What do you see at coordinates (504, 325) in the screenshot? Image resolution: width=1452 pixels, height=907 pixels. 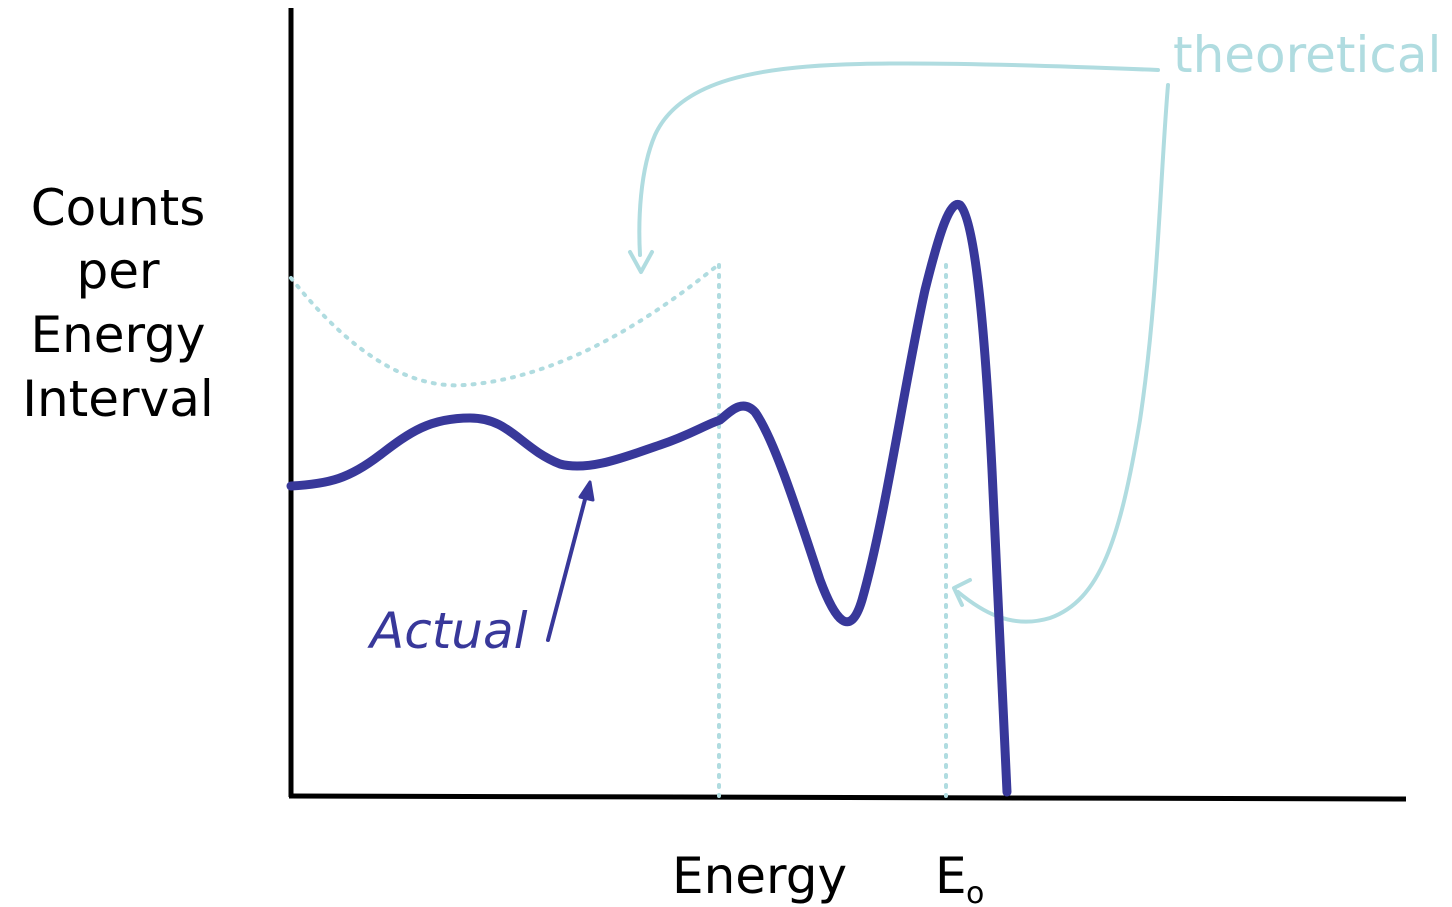 I see `theoretical-curve` at bounding box center [504, 325].